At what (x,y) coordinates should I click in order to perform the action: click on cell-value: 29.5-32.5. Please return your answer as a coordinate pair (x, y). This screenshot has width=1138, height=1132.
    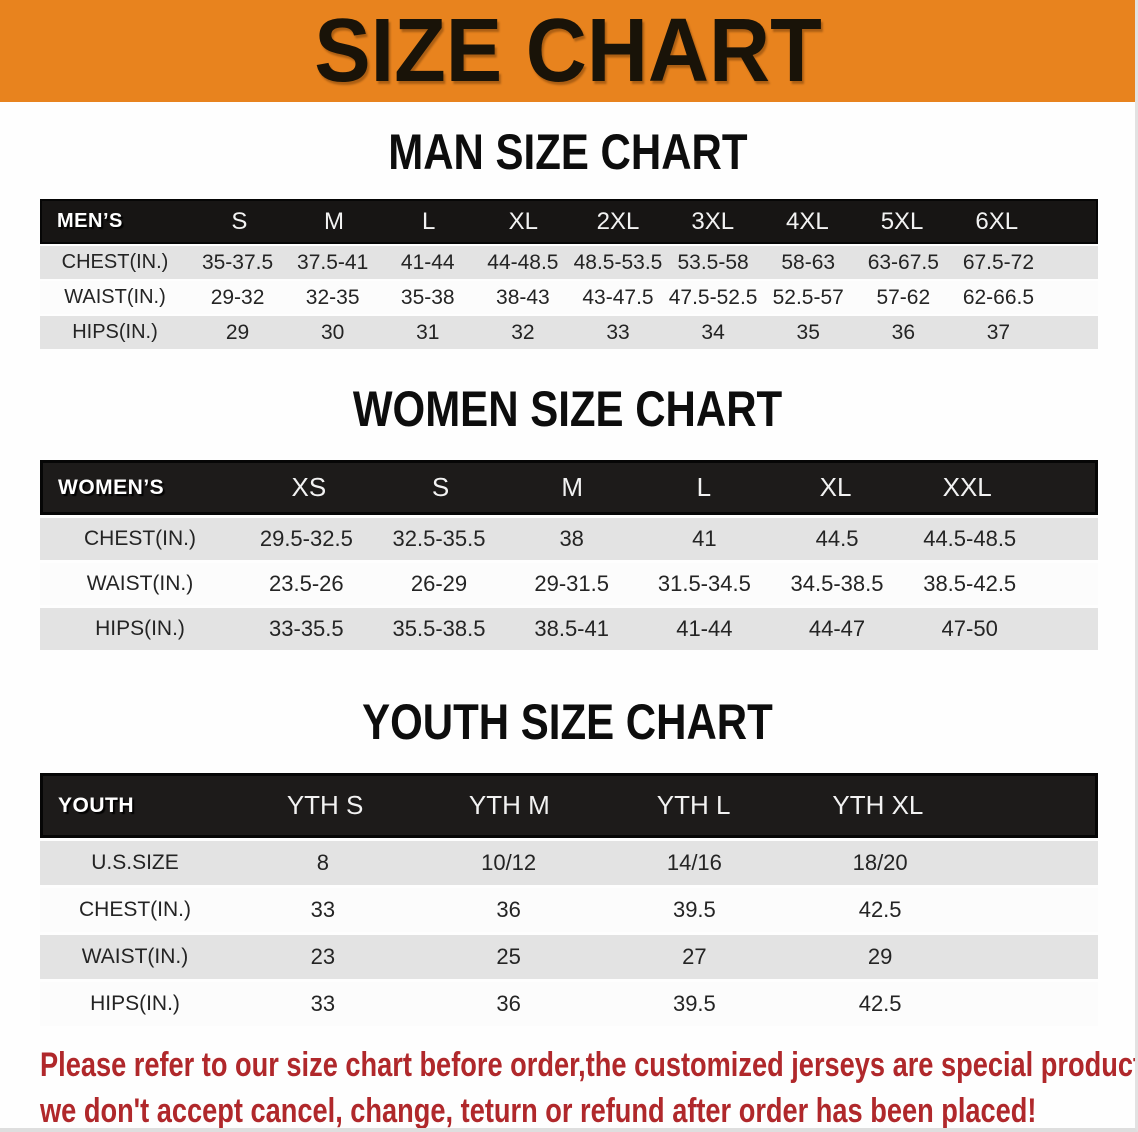
    Looking at the image, I should click on (306, 538).